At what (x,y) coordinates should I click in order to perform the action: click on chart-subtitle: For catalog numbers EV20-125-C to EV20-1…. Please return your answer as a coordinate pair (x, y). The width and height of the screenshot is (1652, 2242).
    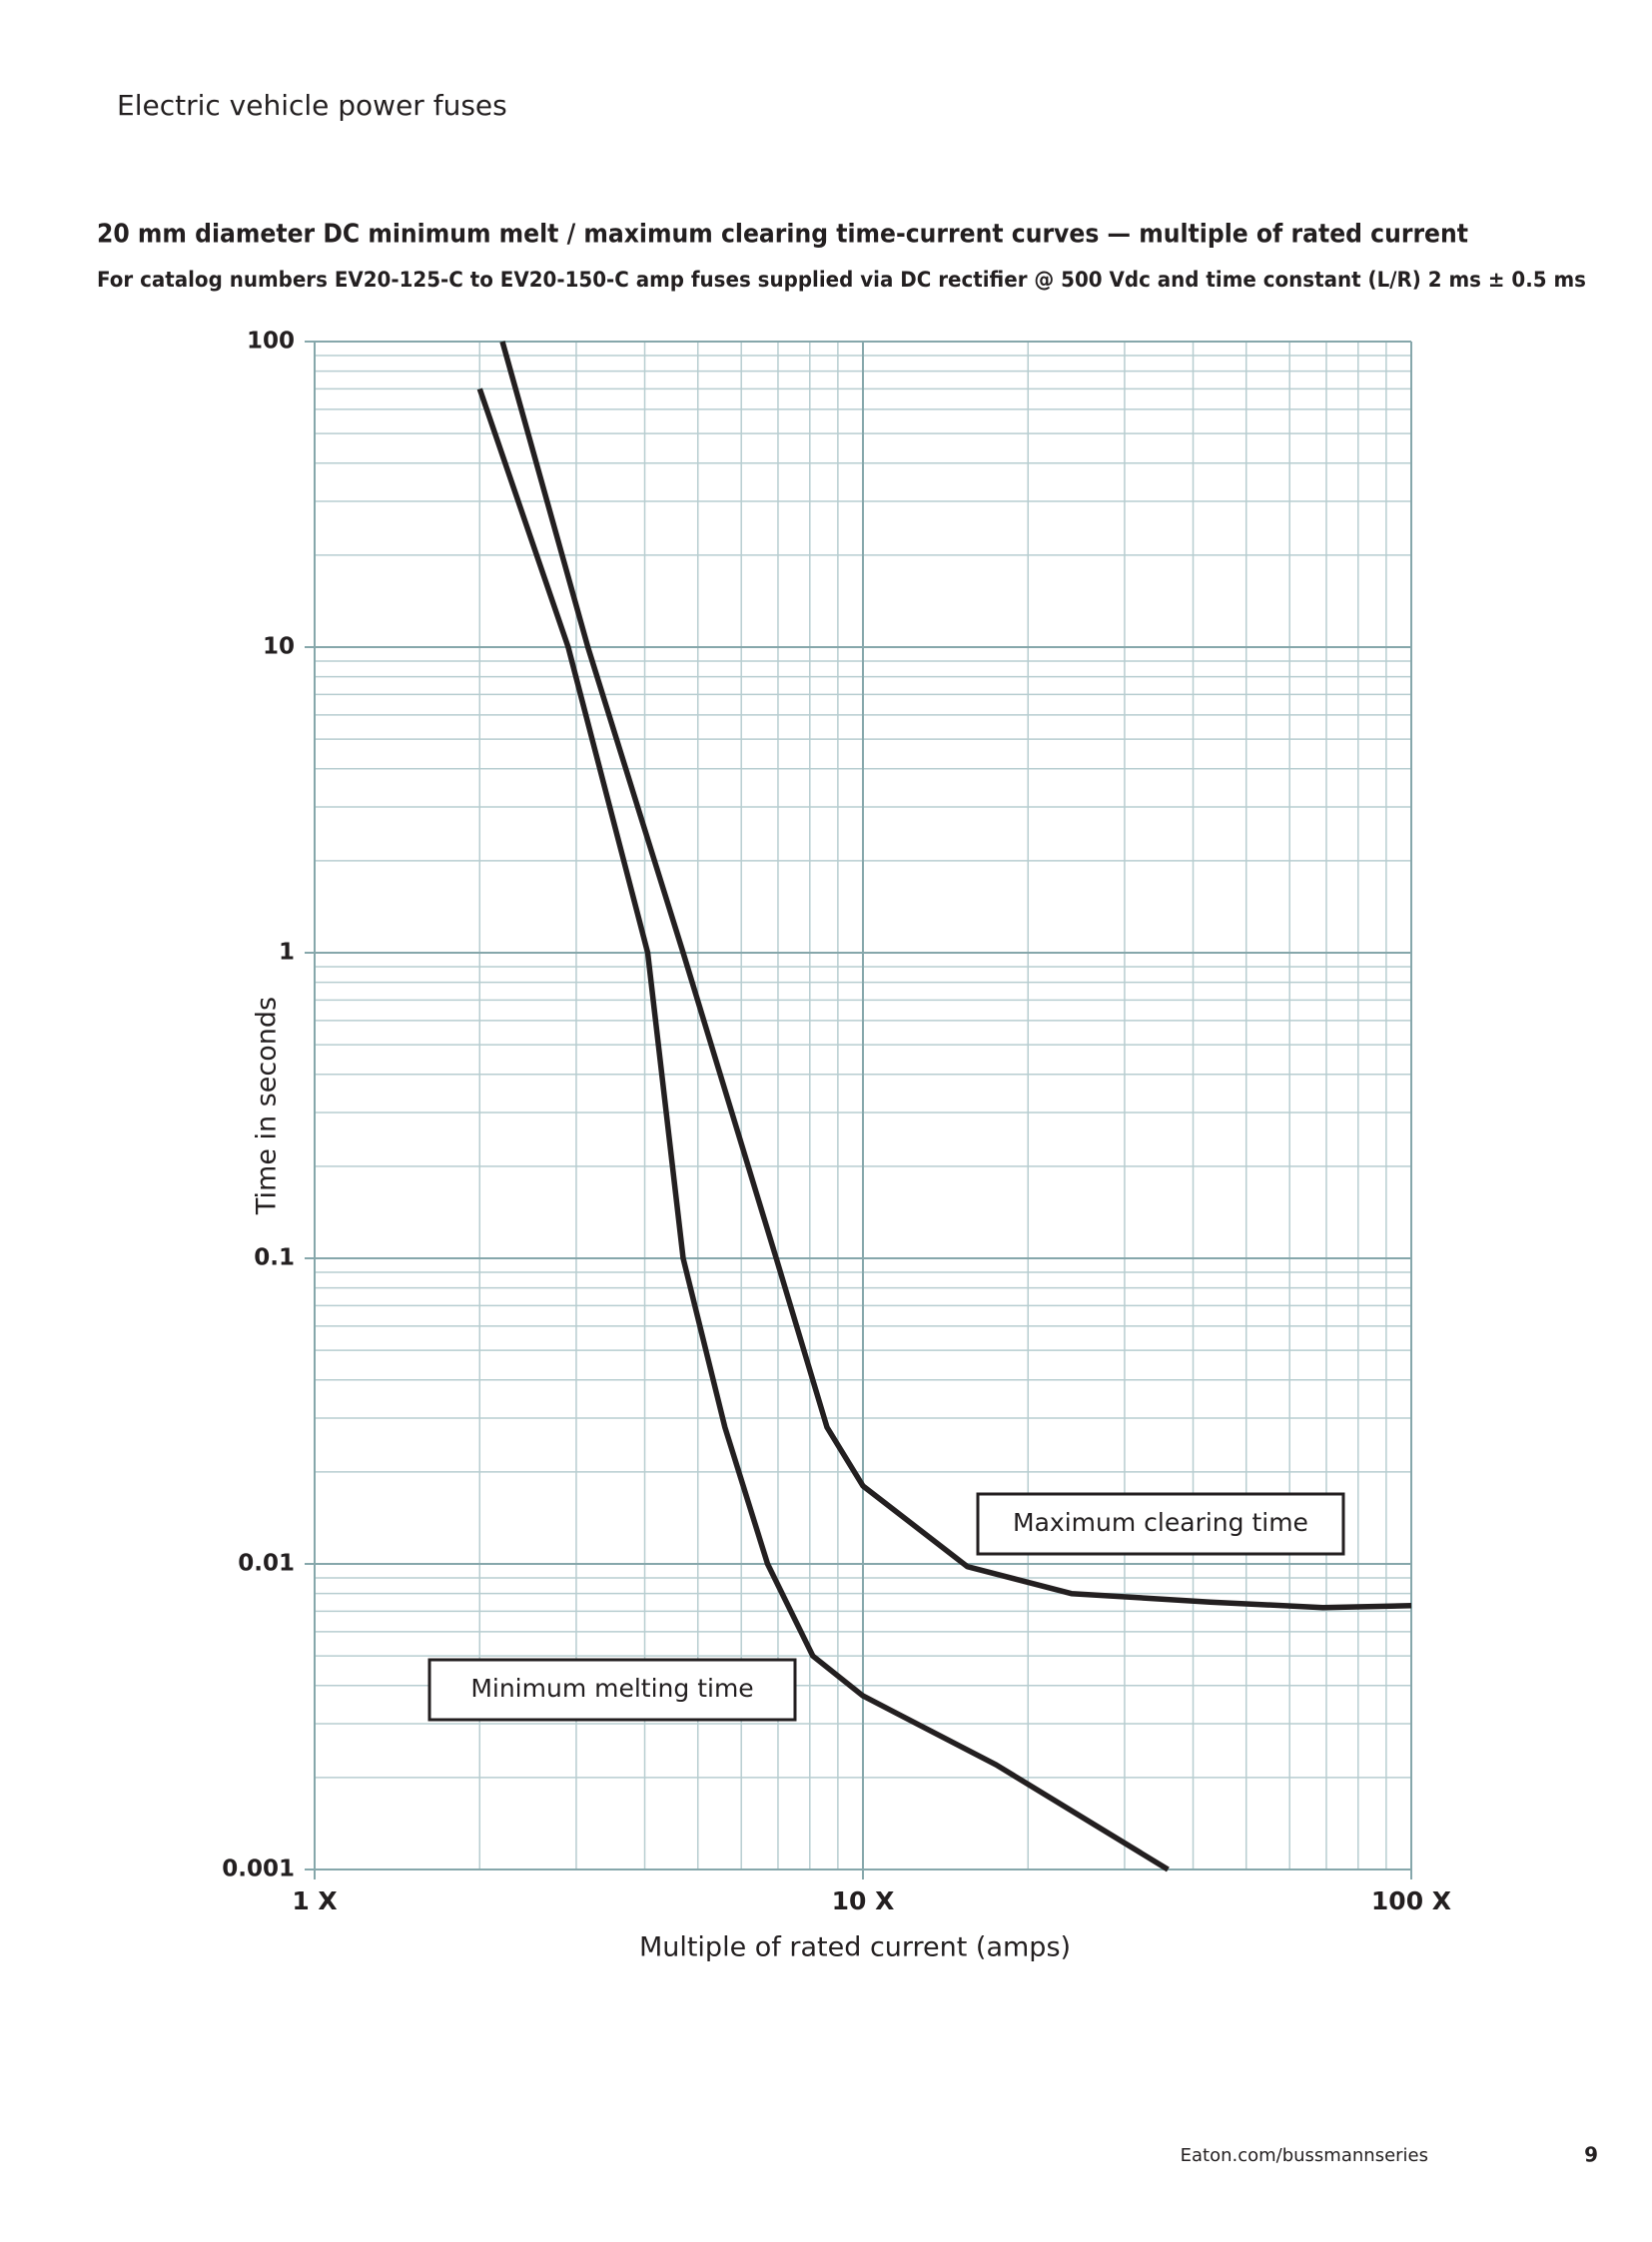
    Looking at the image, I should click on (841, 280).